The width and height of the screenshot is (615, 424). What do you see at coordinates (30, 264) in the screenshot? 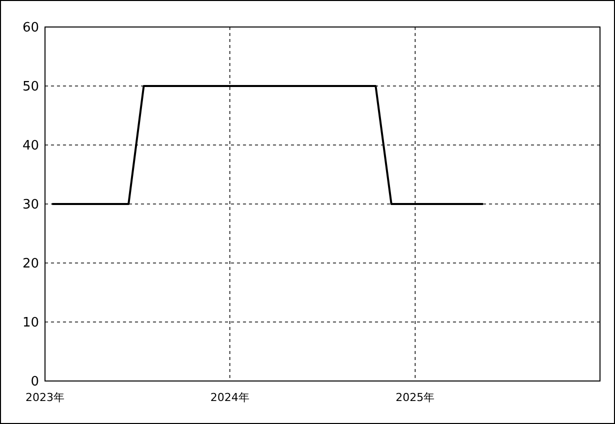
I see `y-tick-label: 20` at bounding box center [30, 264].